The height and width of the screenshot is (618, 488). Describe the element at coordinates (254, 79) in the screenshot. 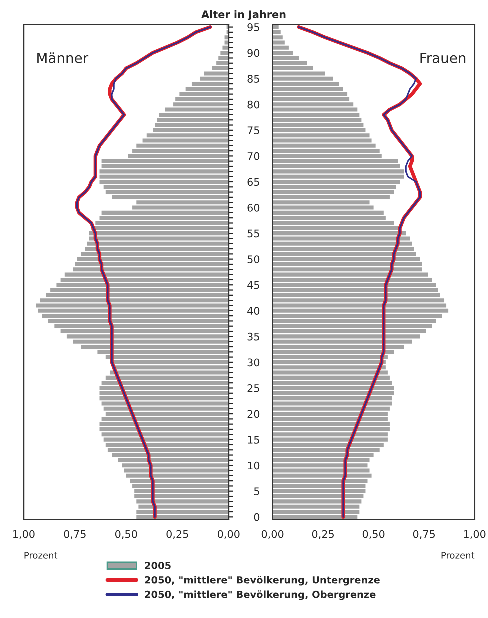

I see `y-tick-label: 85` at that location.